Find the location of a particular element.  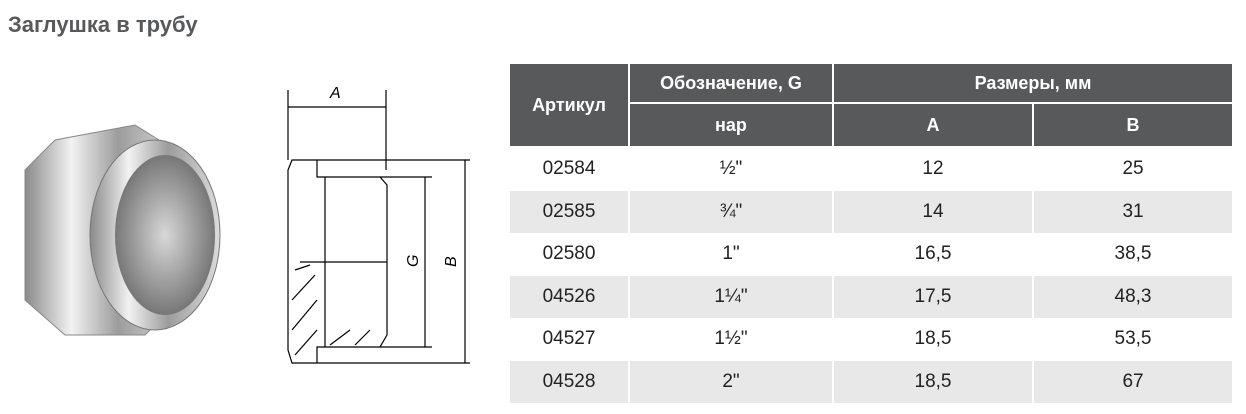

cell-a: 16,5 is located at coordinates (933, 254).